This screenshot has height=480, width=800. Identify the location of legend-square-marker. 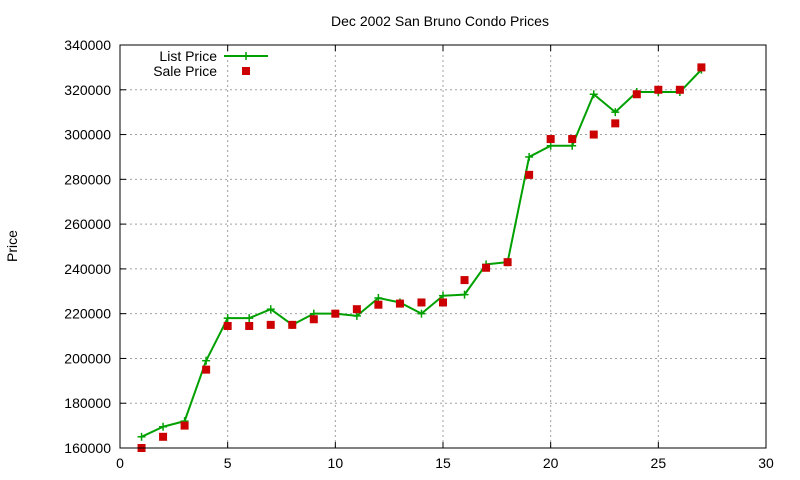
(246, 71).